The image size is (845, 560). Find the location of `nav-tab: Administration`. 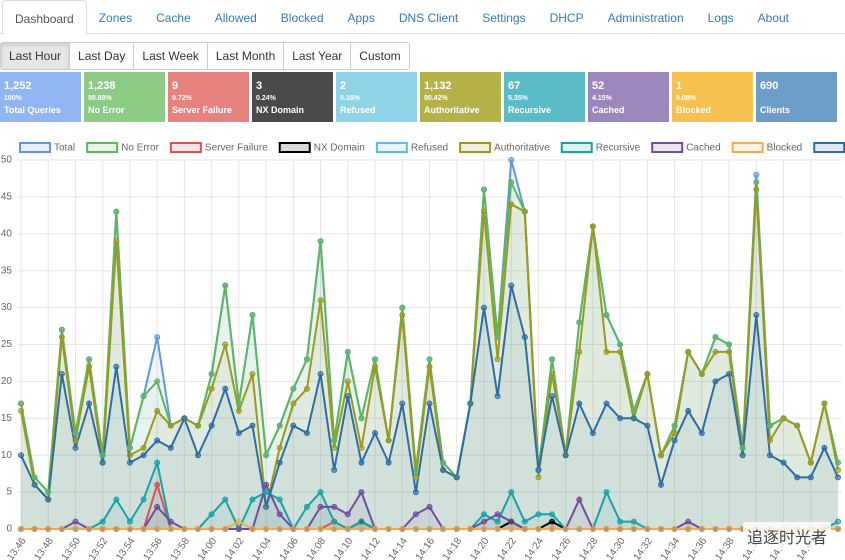

nav-tab: Administration is located at coordinates (645, 18).